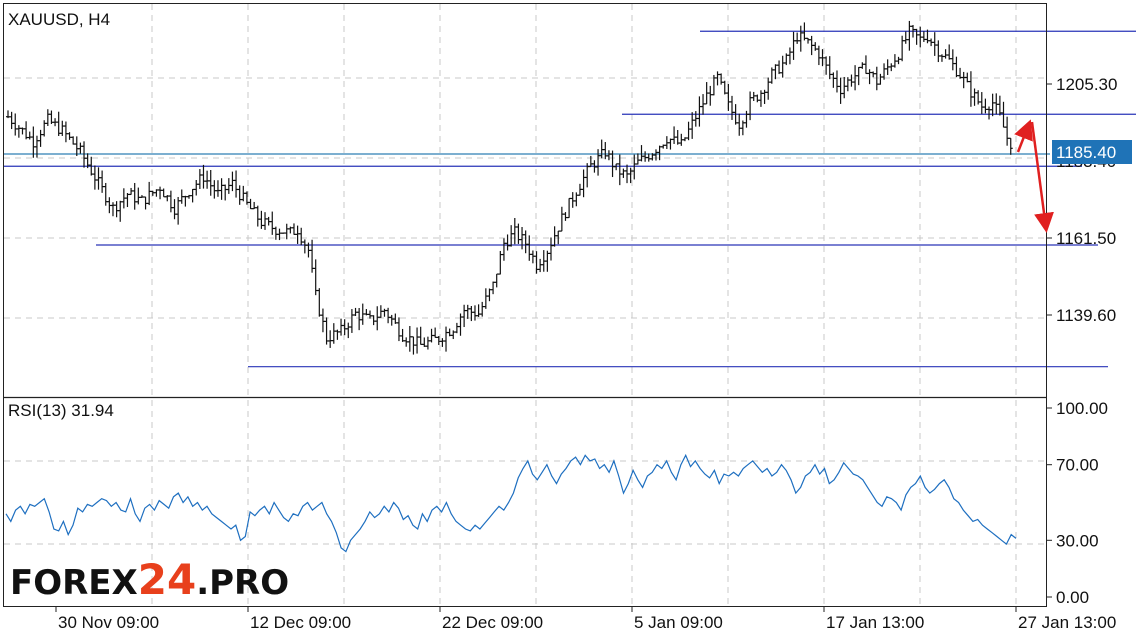  Describe the element at coordinates (300, 622) in the screenshot. I see `x-tick-label: 12 Dec 09:00` at that location.